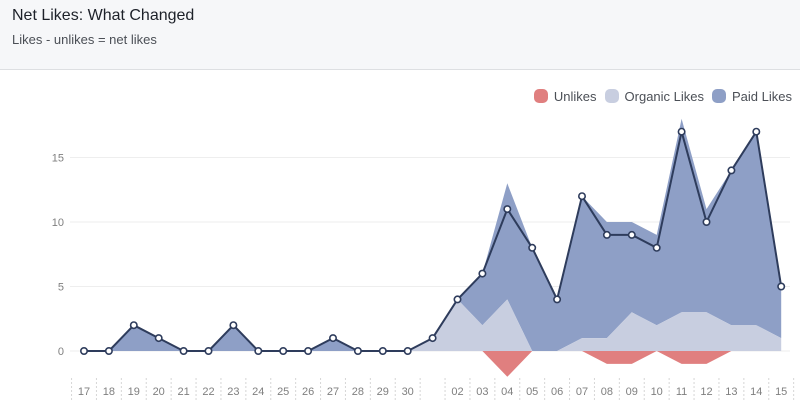 This screenshot has width=800, height=400. Describe the element at coordinates (183, 392) in the screenshot. I see `x-tick-label: 21` at that location.